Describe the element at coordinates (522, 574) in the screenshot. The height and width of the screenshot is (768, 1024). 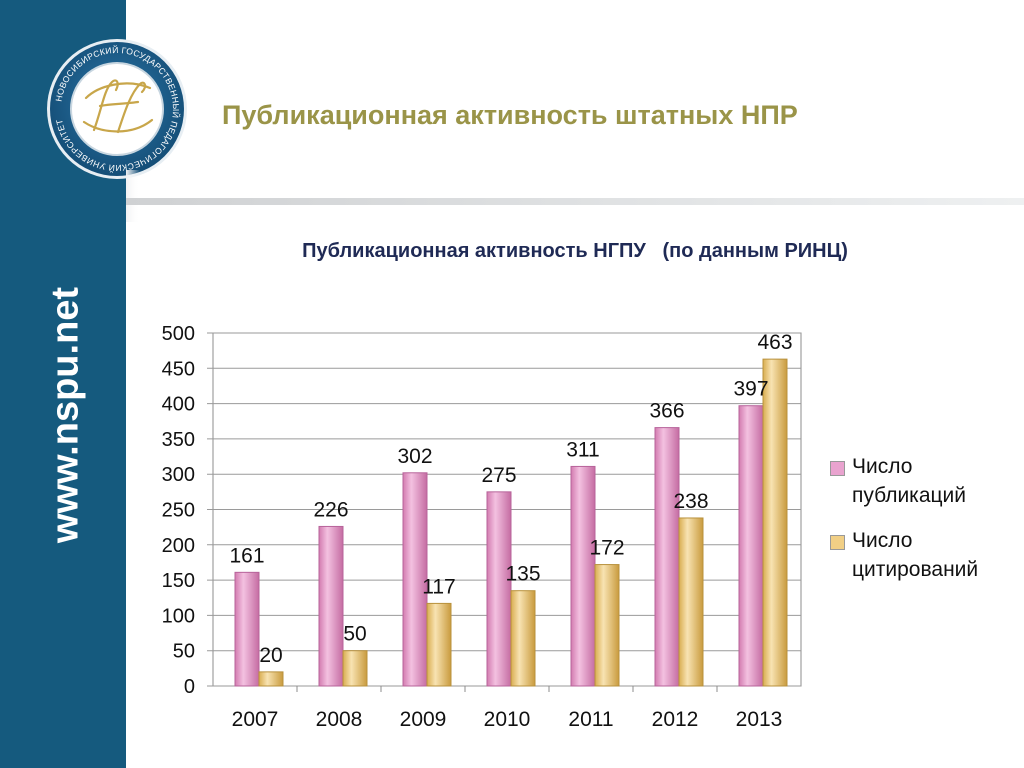
I see `data-label-citations: 135` at that location.